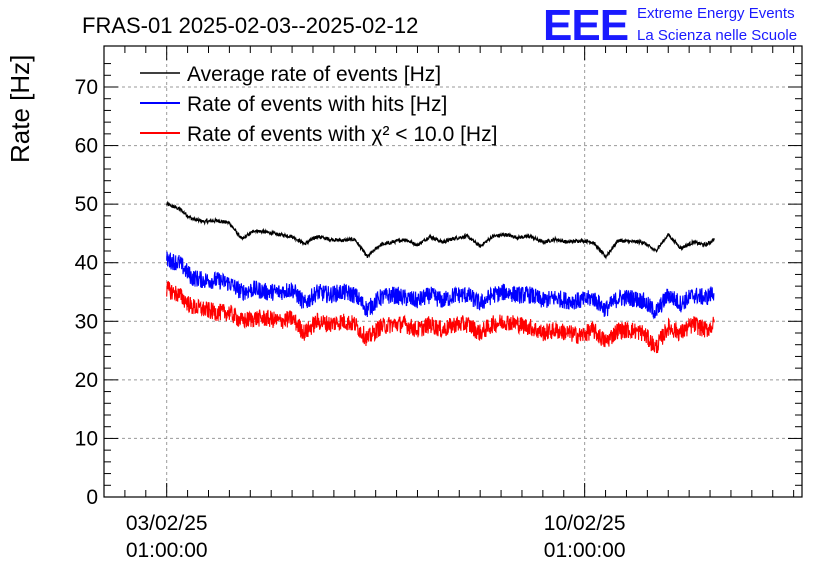 Image resolution: width=836 pixels, height=572 pixels. I want to click on eee-logo-line1: Extreme Energy Events, so click(716, 13).